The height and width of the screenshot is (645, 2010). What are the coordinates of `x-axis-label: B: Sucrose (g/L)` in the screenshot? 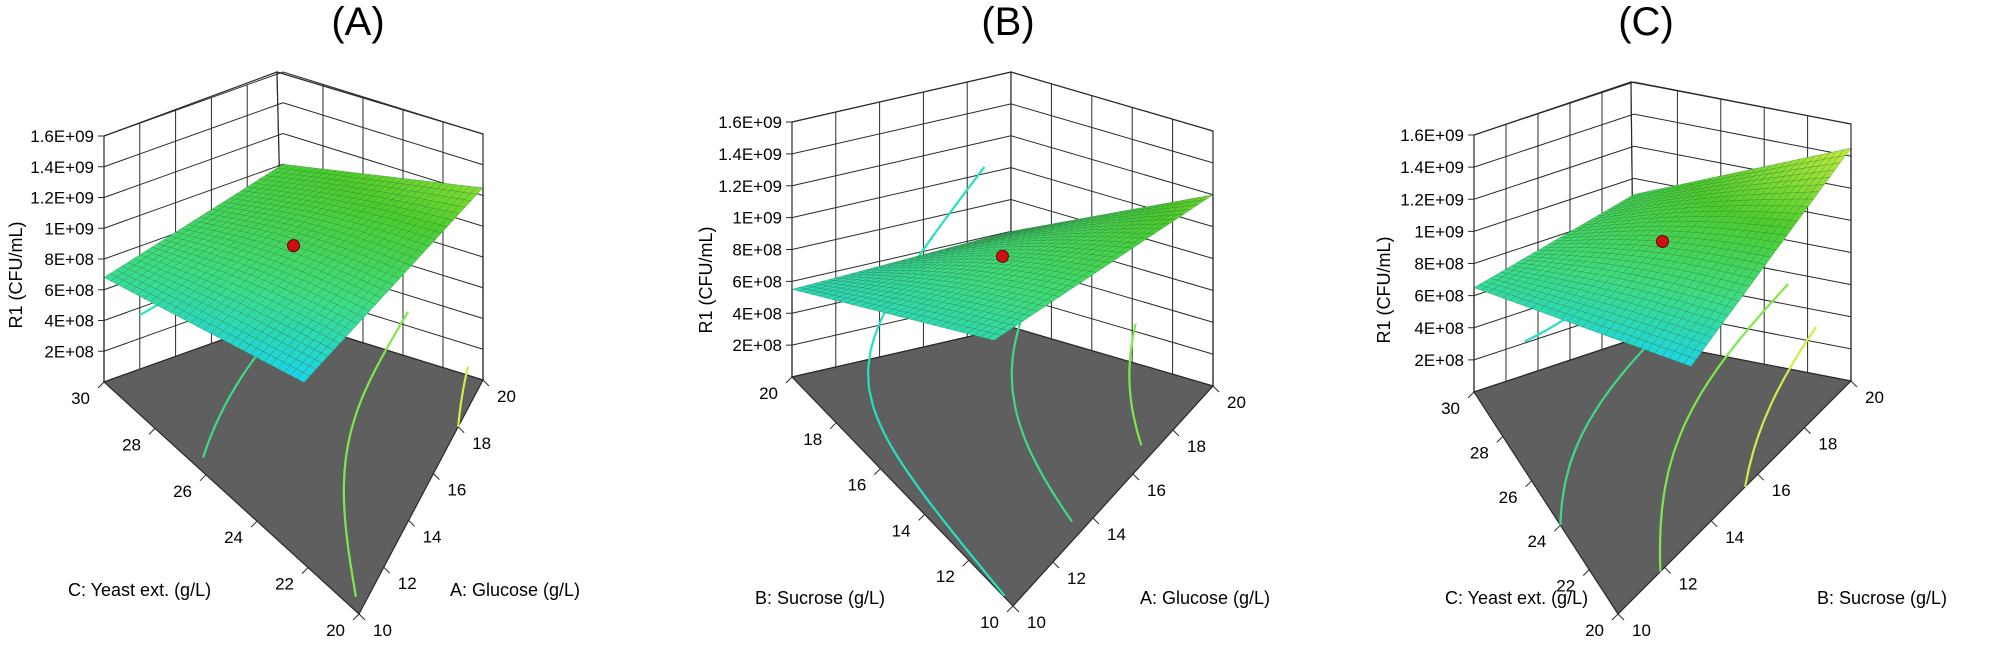 It's located at (1882, 598).